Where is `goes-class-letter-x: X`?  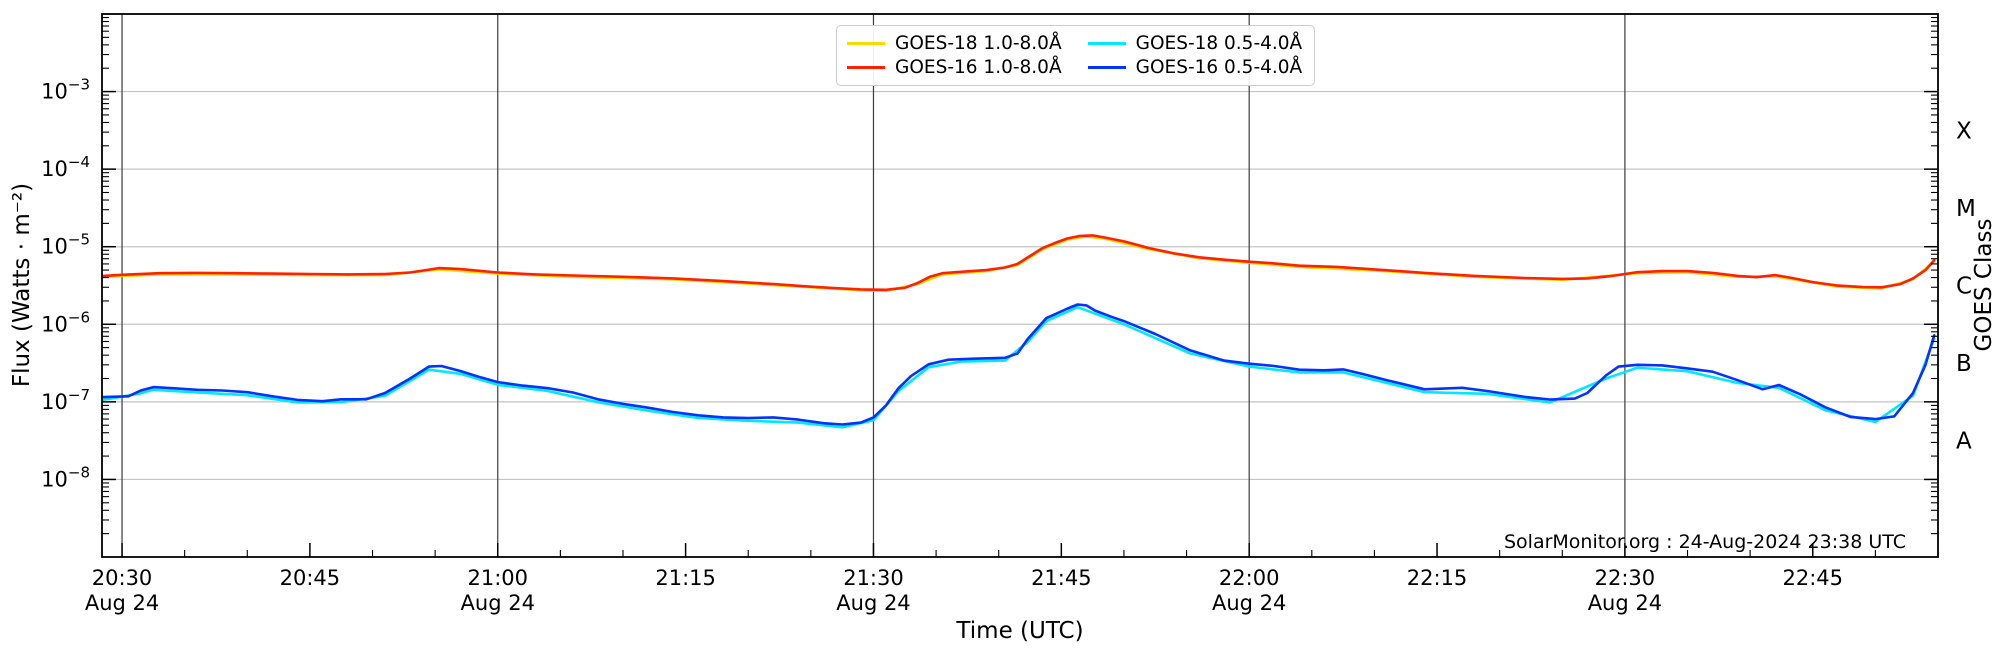 goes-class-letter-x: X is located at coordinates (1964, 131).